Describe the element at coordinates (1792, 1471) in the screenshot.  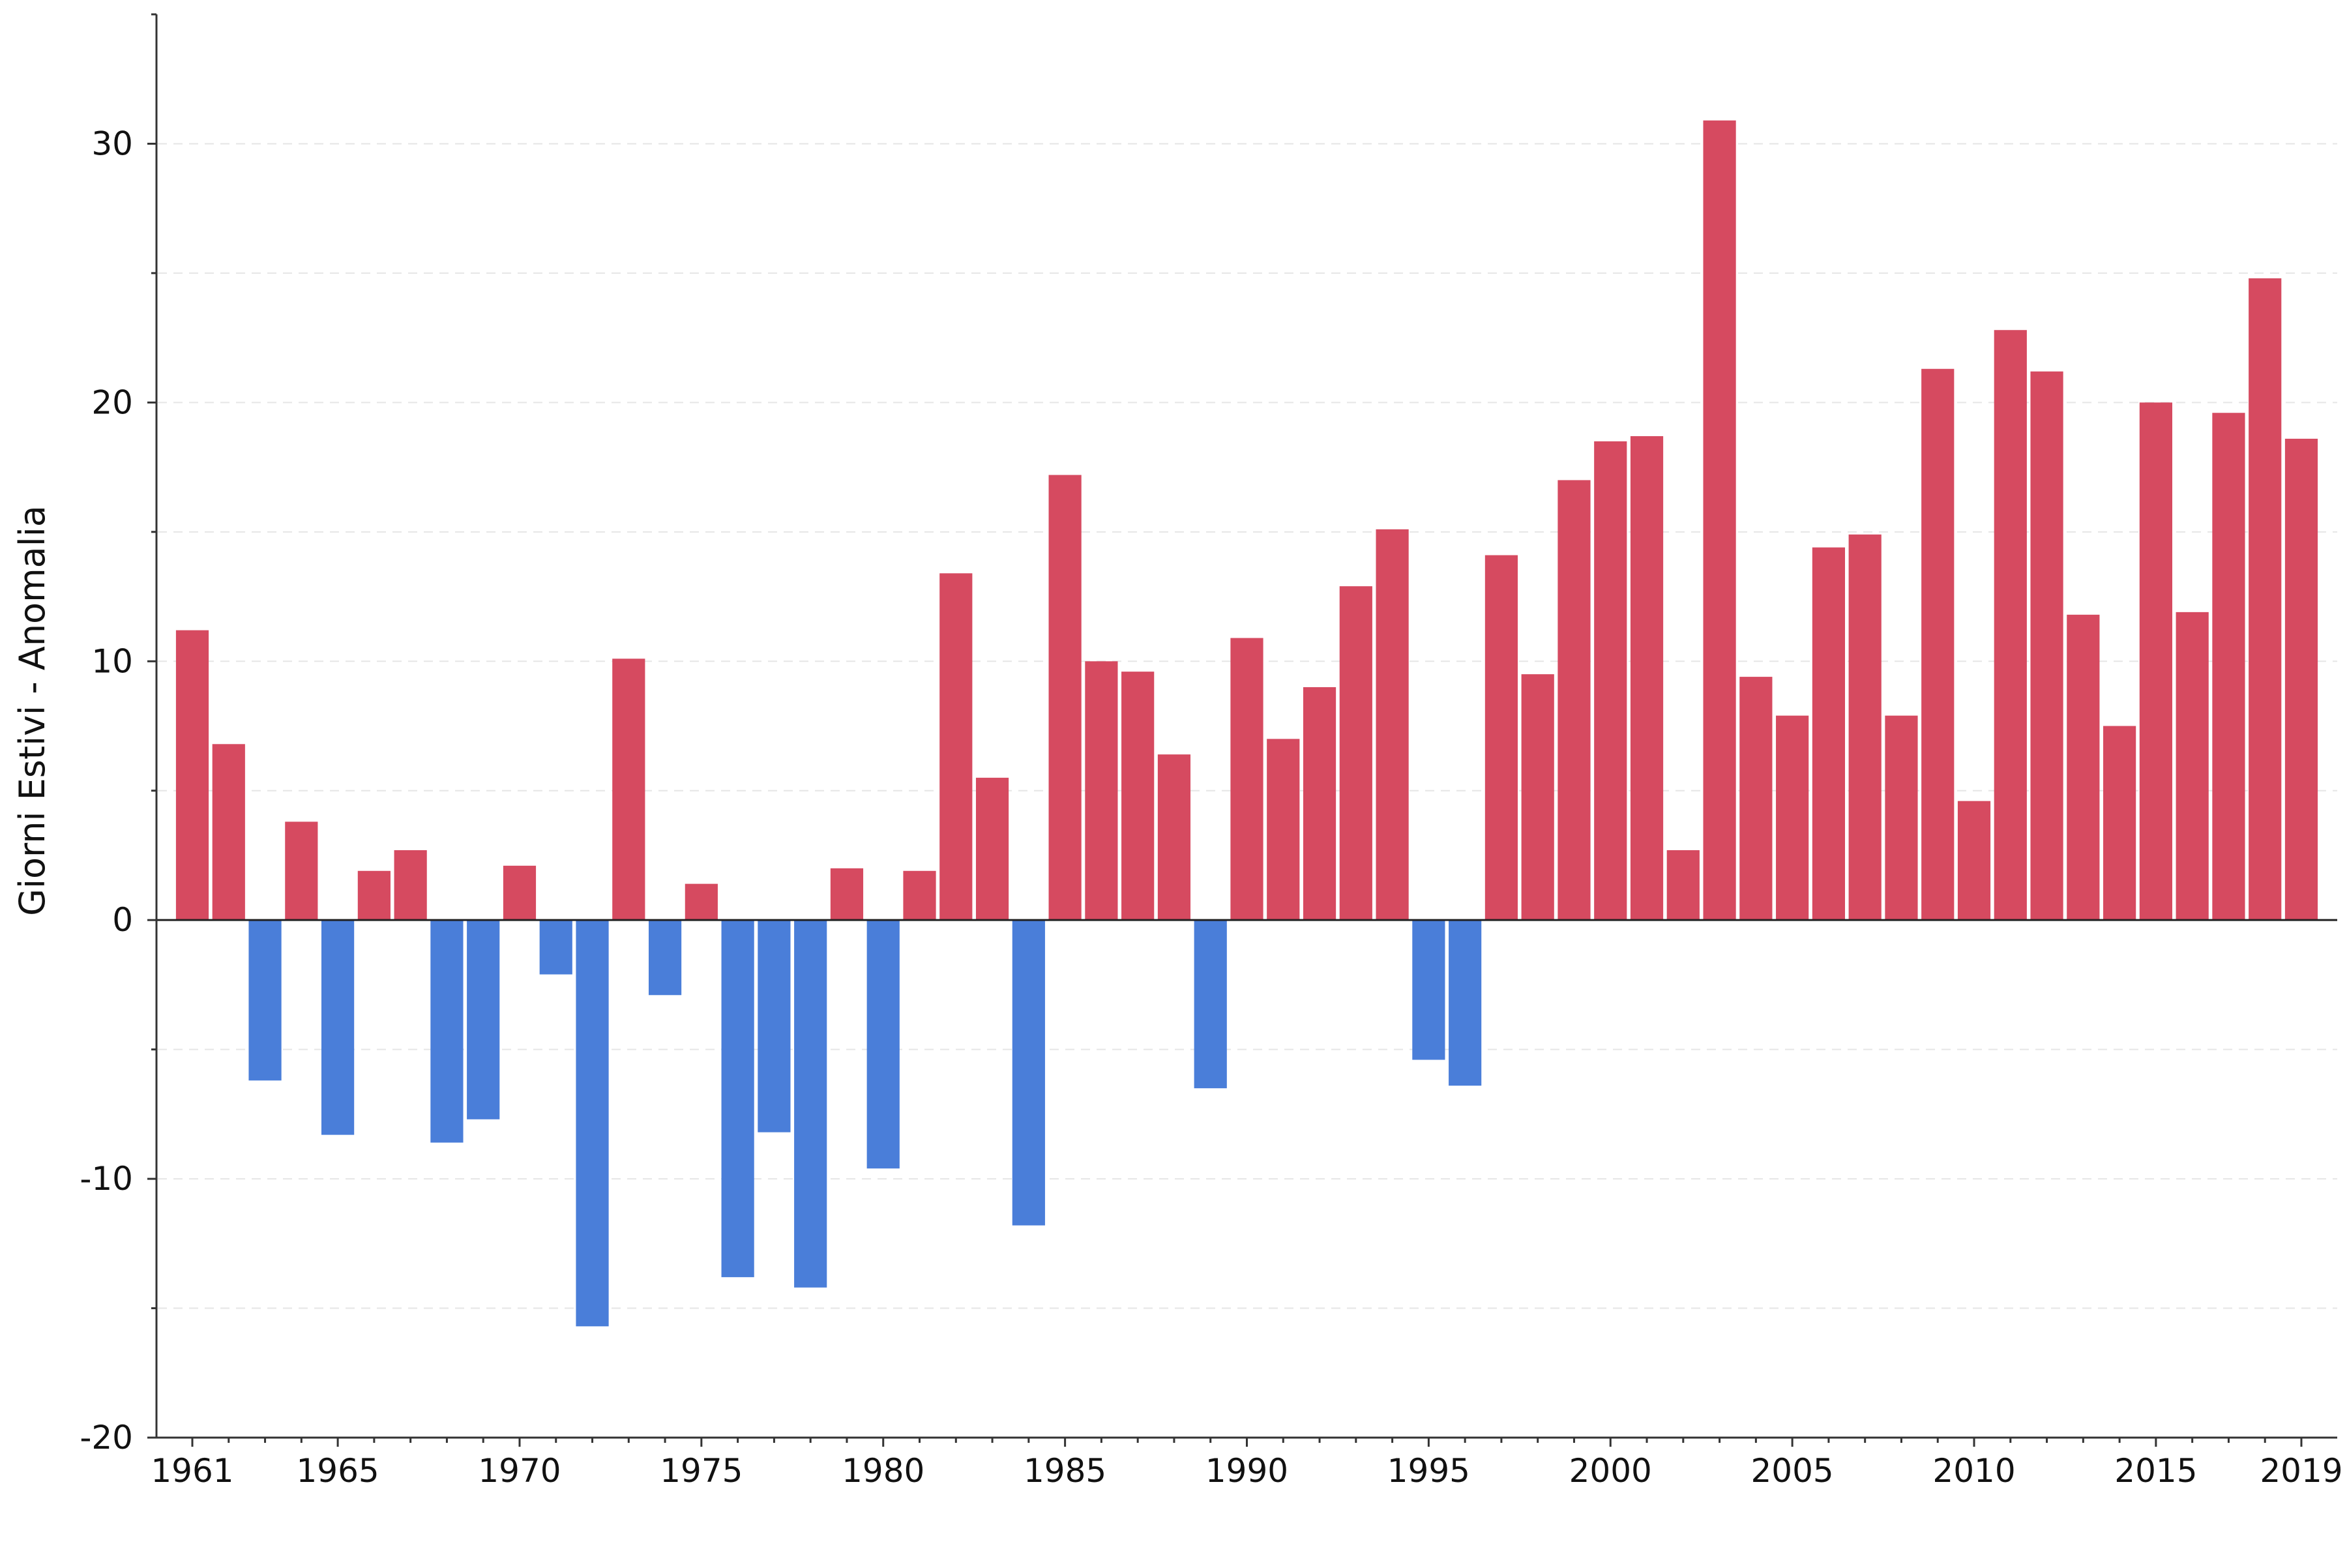
I see `x-tick-label: 2005` at that location.